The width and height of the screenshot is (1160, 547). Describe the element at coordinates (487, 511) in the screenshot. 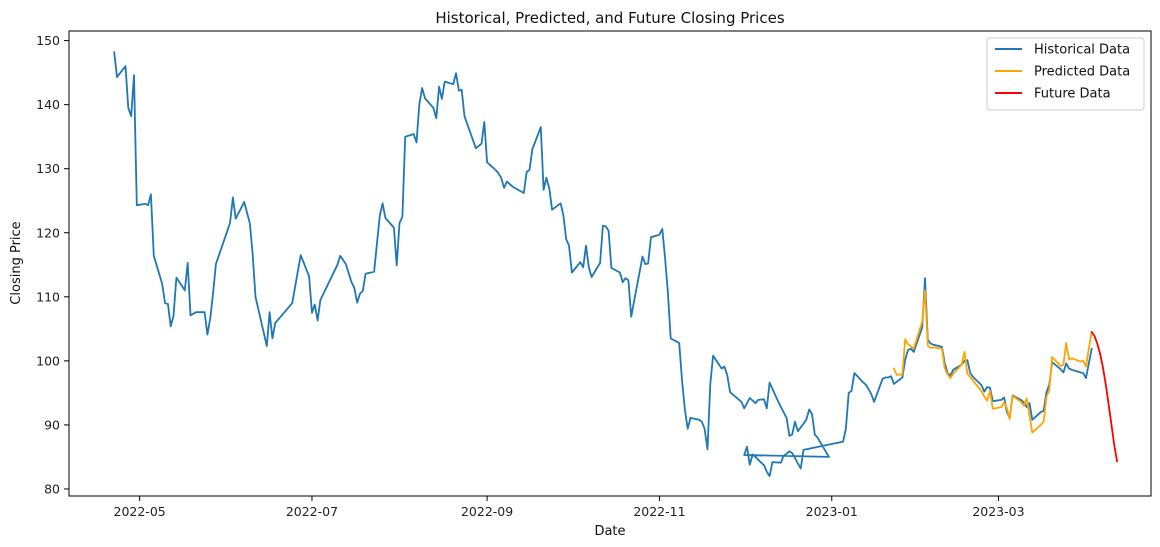

I see `x-tick-label: 2022-09` at that location.